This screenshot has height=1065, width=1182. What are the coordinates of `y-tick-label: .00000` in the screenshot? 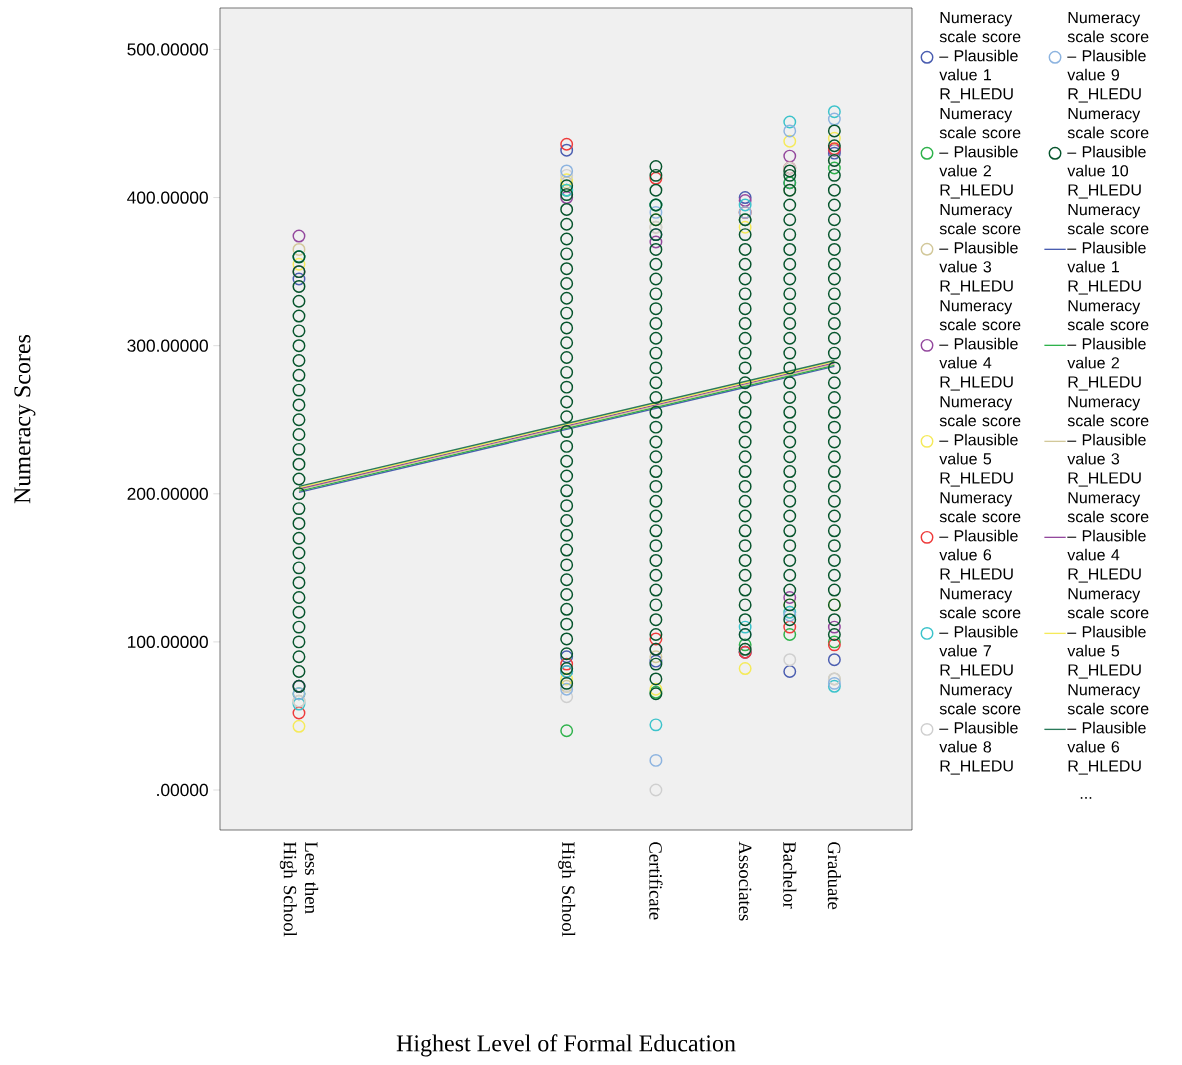 It's located at (182, 790).